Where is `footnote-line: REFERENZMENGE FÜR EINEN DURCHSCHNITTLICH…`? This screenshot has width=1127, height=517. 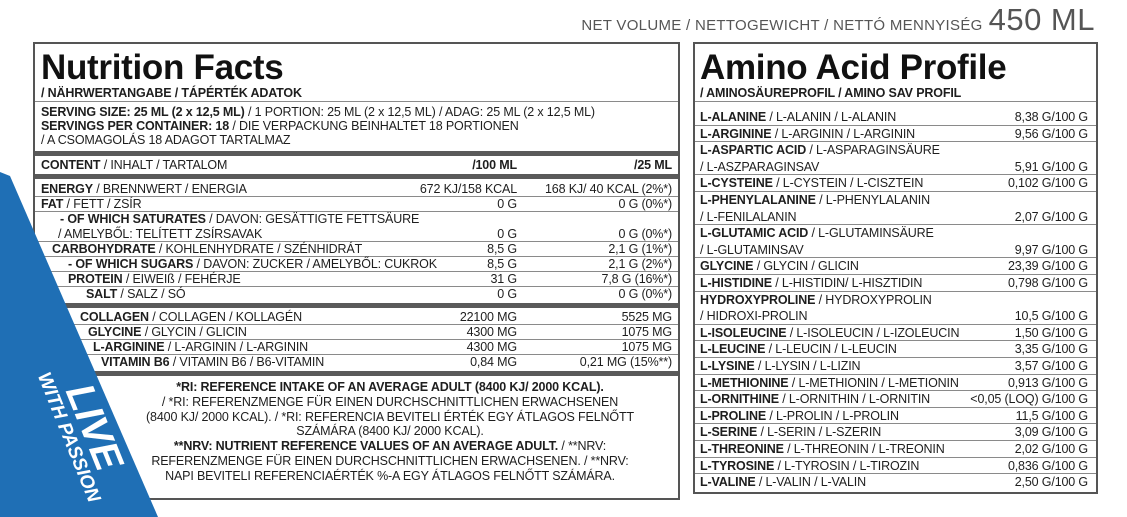
footnote-line: REFERENZMENGE FÜR EINEN DURCHSCHNITTLICH… is located at coordinates (390, 461).